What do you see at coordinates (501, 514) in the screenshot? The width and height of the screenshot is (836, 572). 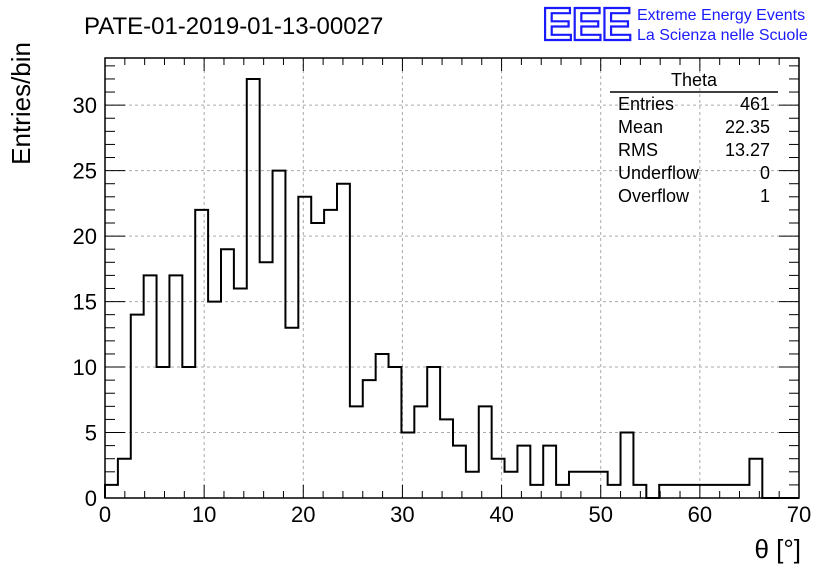 I see `x-tick-label: 40` at bounding box center [501, 514].